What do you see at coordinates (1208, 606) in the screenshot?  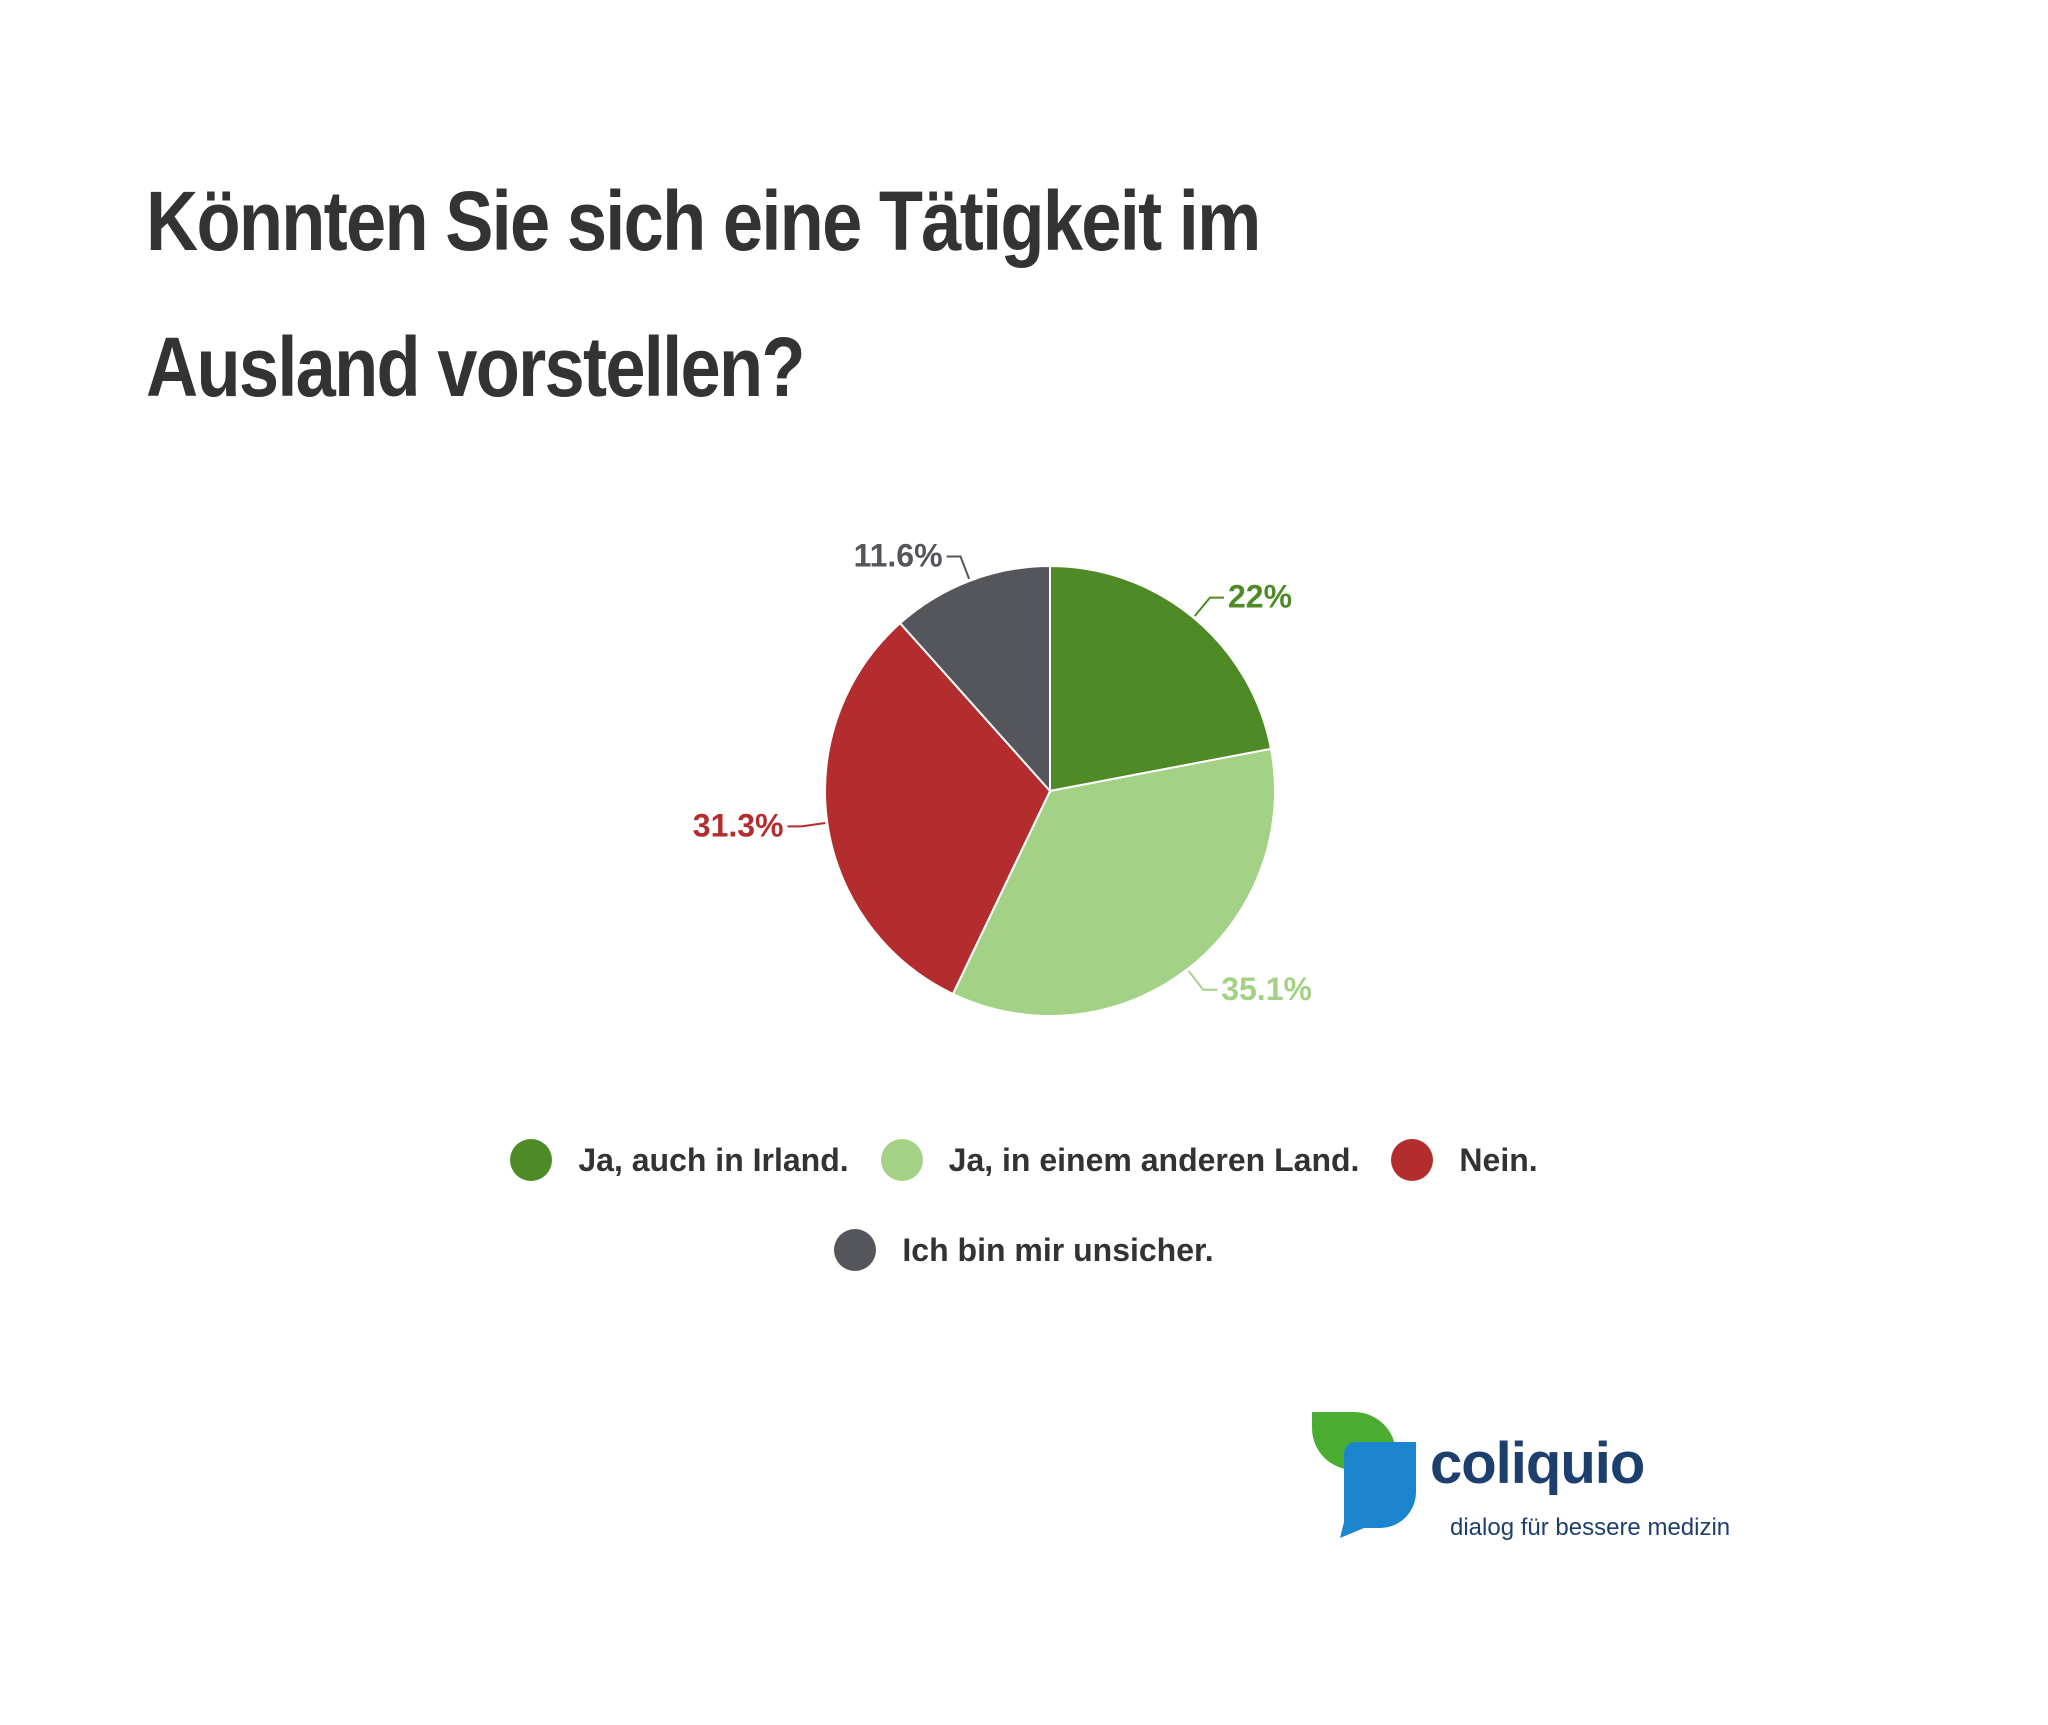 I see `leader-line-ja-irland` at bounding box center [1208, 606].